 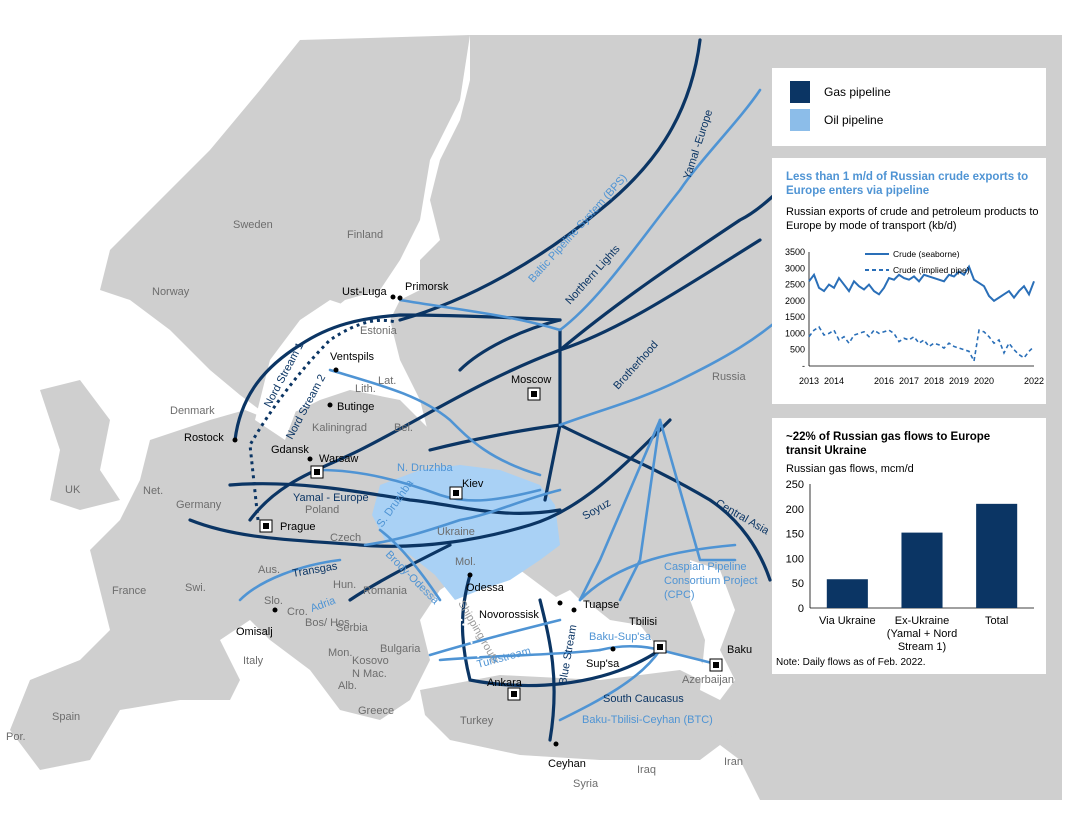 What do you see at coordinates (195, 588) in the screenshot?
I see `country-label: Swi.` at bounding box center [195, 588].